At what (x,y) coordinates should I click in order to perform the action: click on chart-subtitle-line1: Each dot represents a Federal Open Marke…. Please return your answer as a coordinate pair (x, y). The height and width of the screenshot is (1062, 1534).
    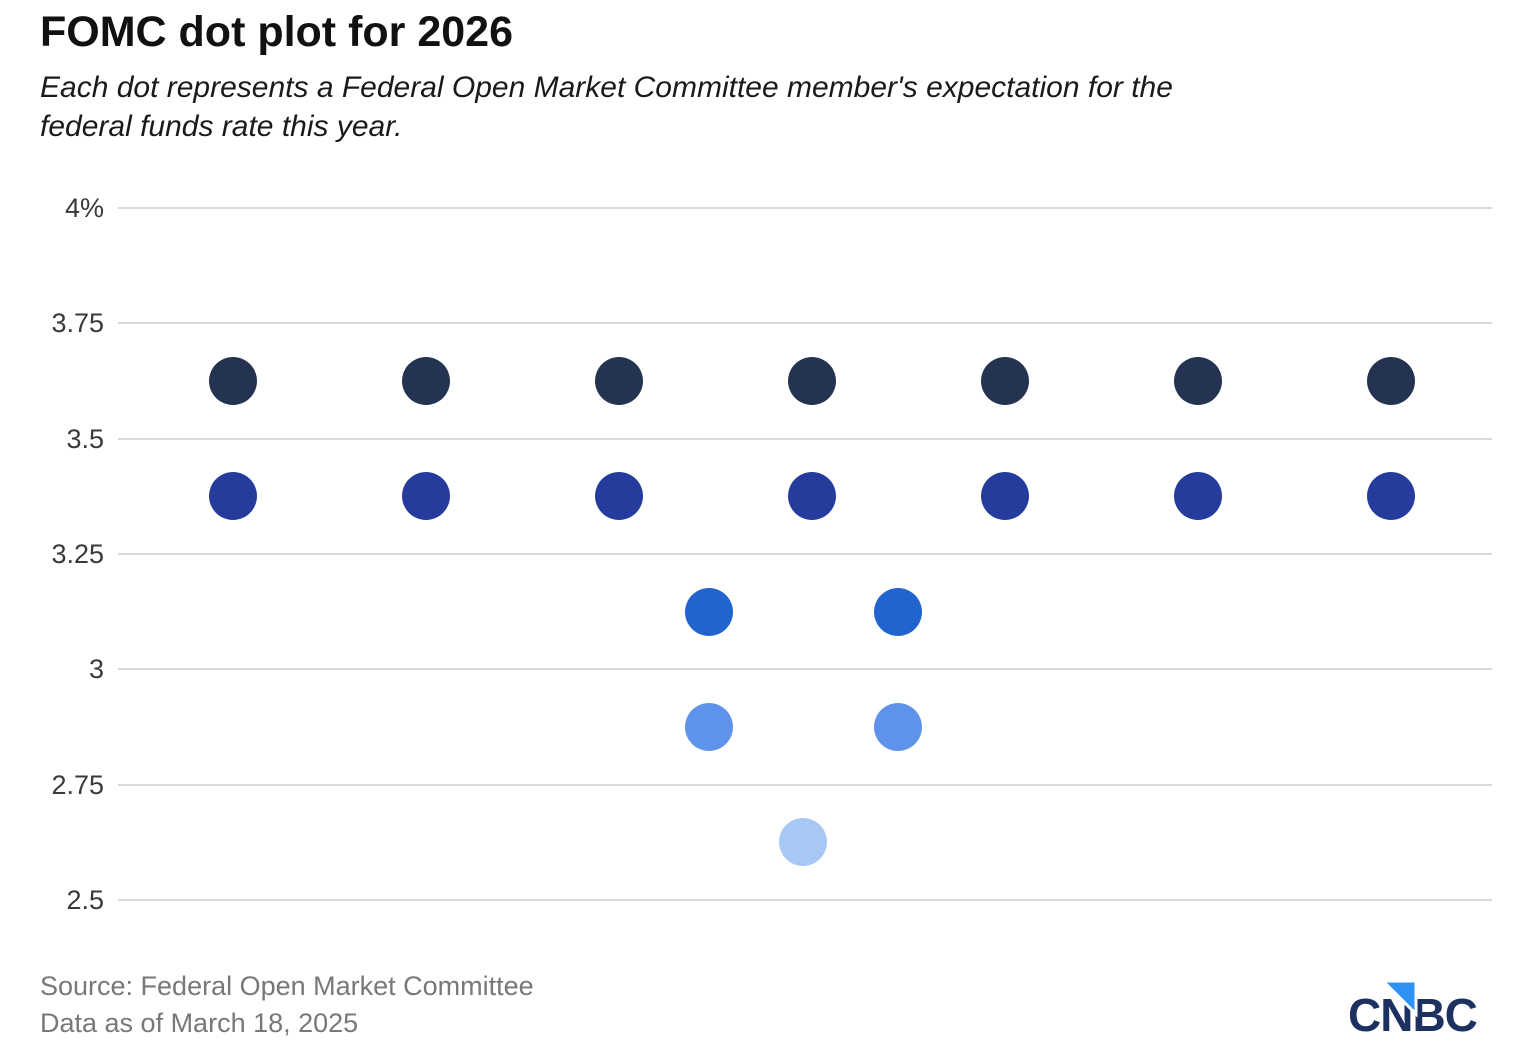
    Looking at the image, I should click on (606, 87).